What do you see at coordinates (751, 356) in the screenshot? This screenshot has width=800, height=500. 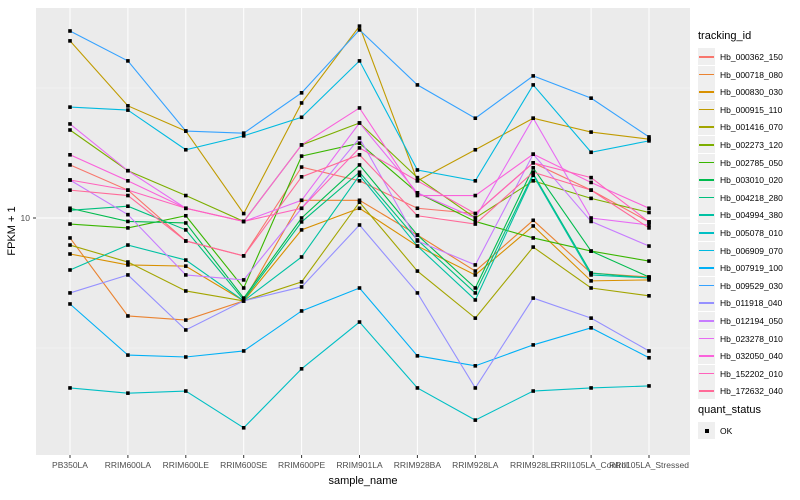 I see `legend-item-label: Hb_032050_040` at bounding box center [751, 356].